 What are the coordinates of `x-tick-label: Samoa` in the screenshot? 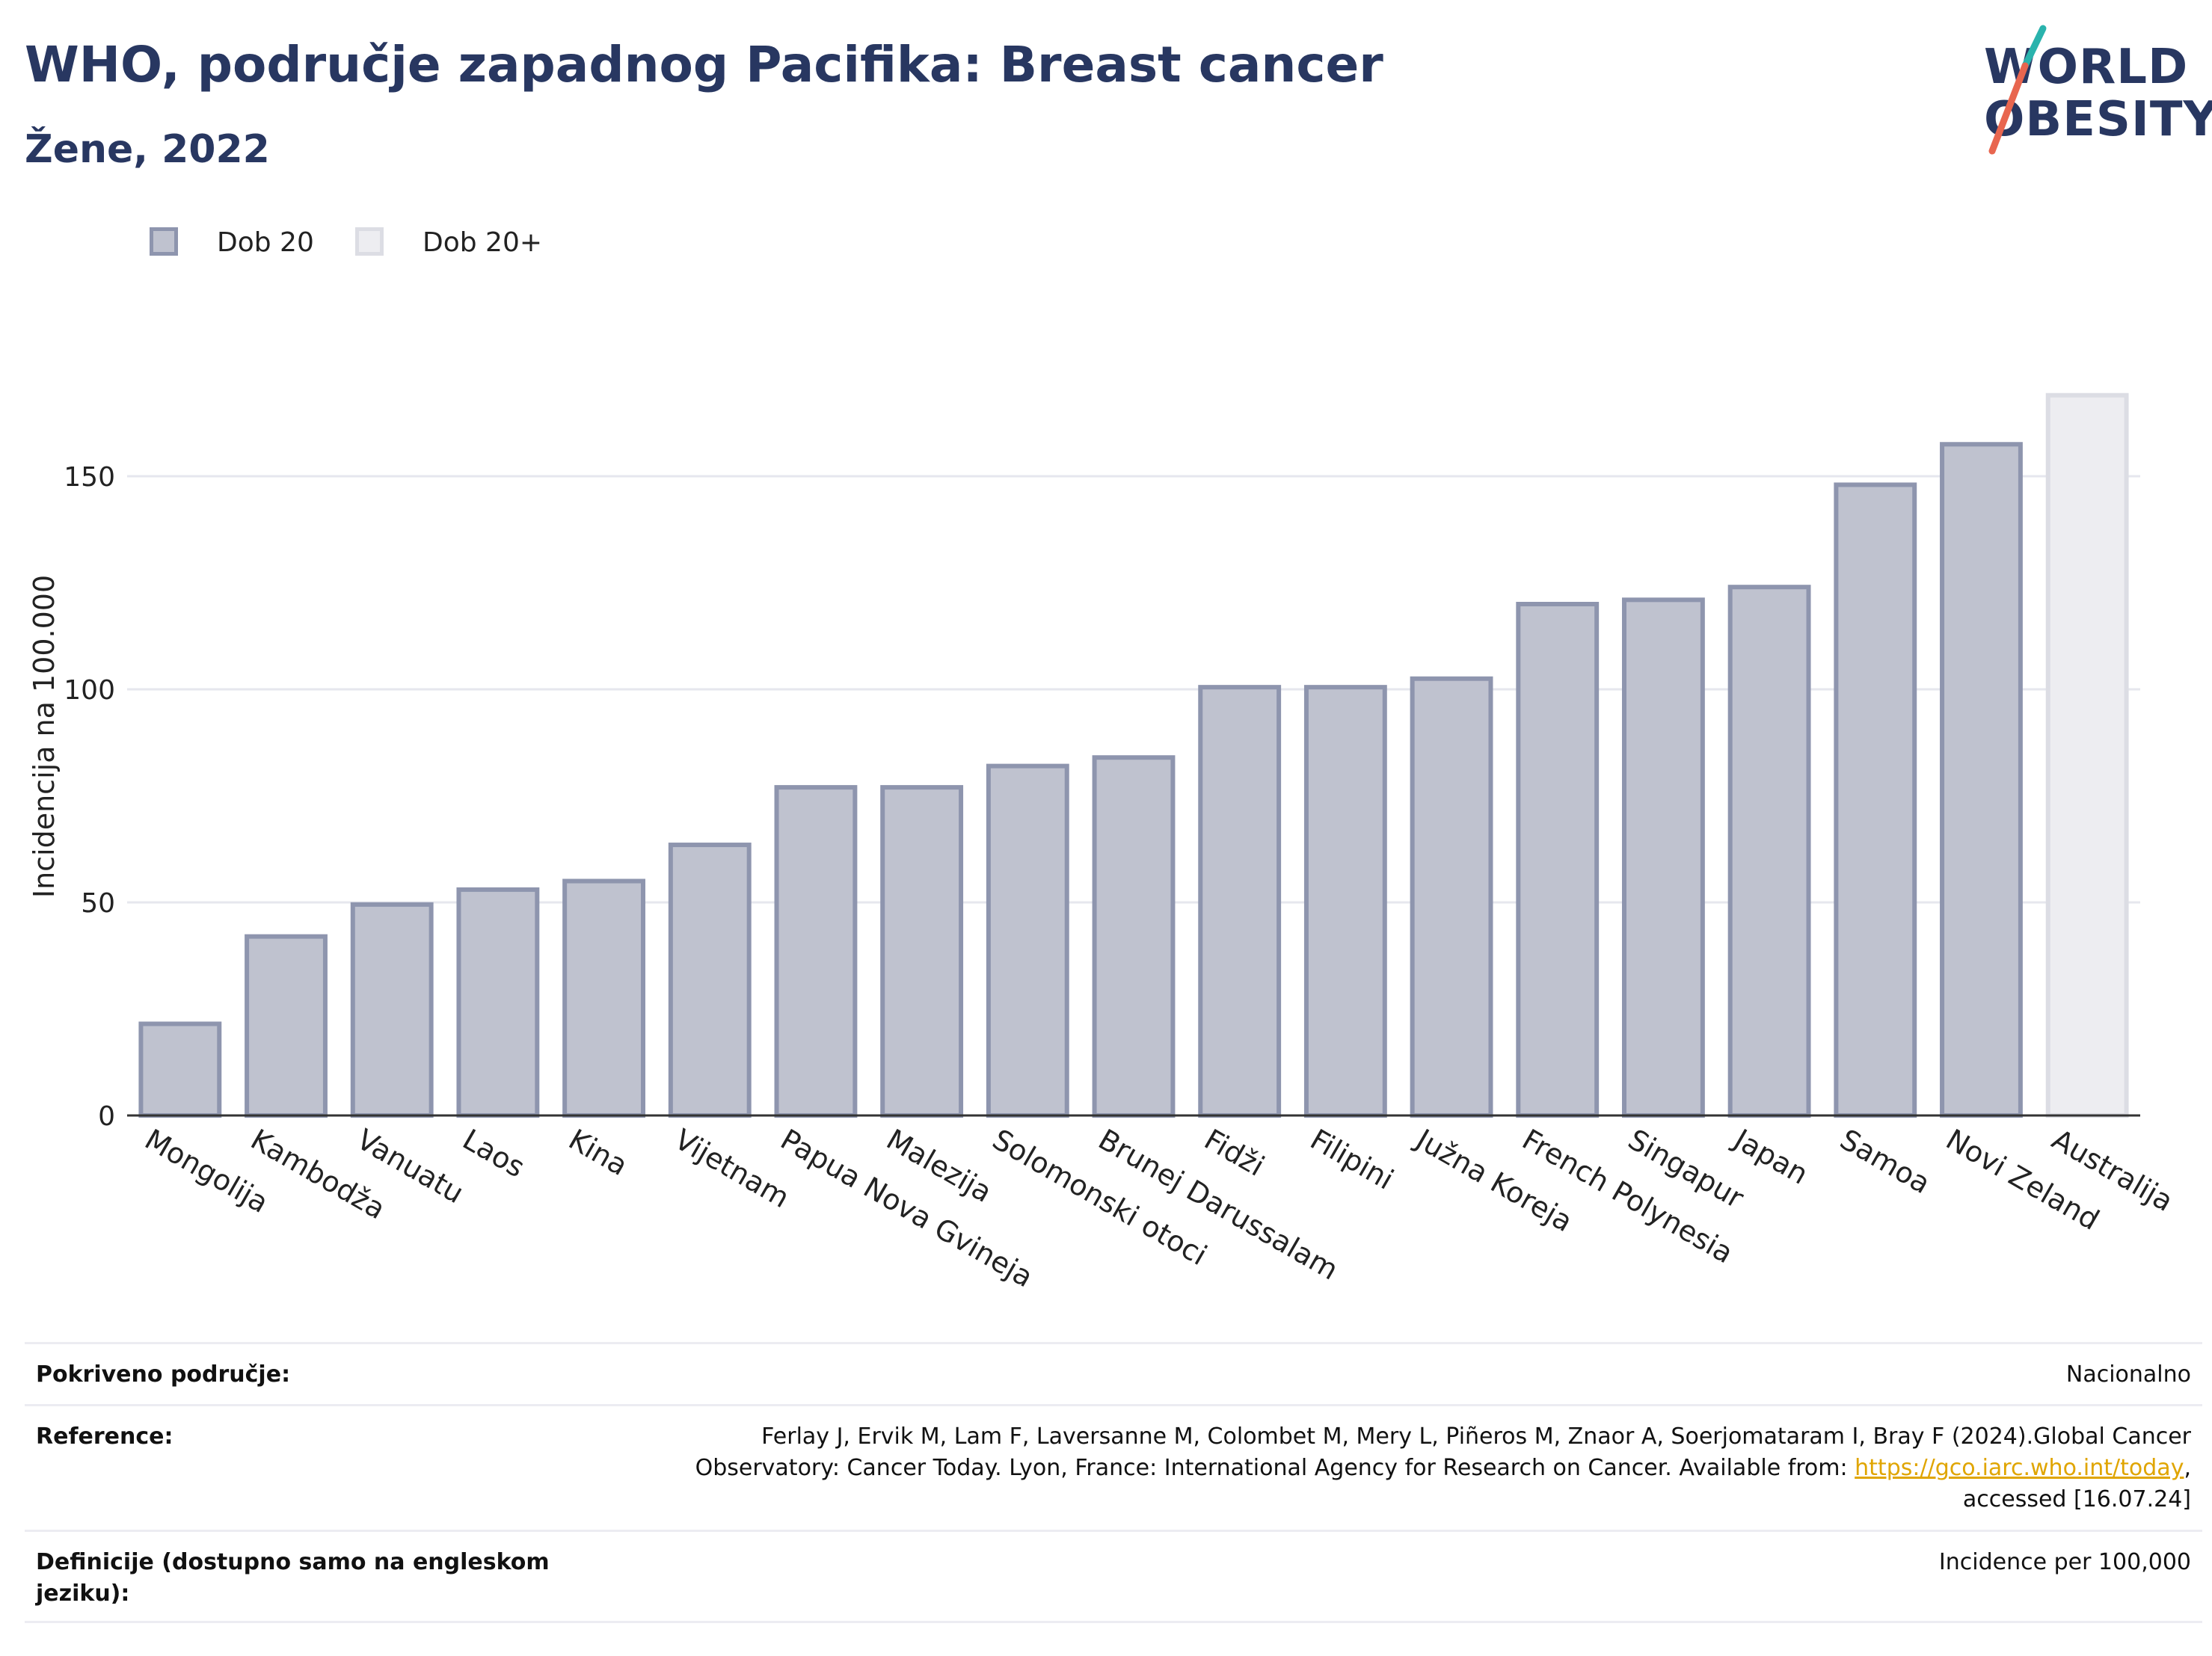 It's located at (1884, 1162).